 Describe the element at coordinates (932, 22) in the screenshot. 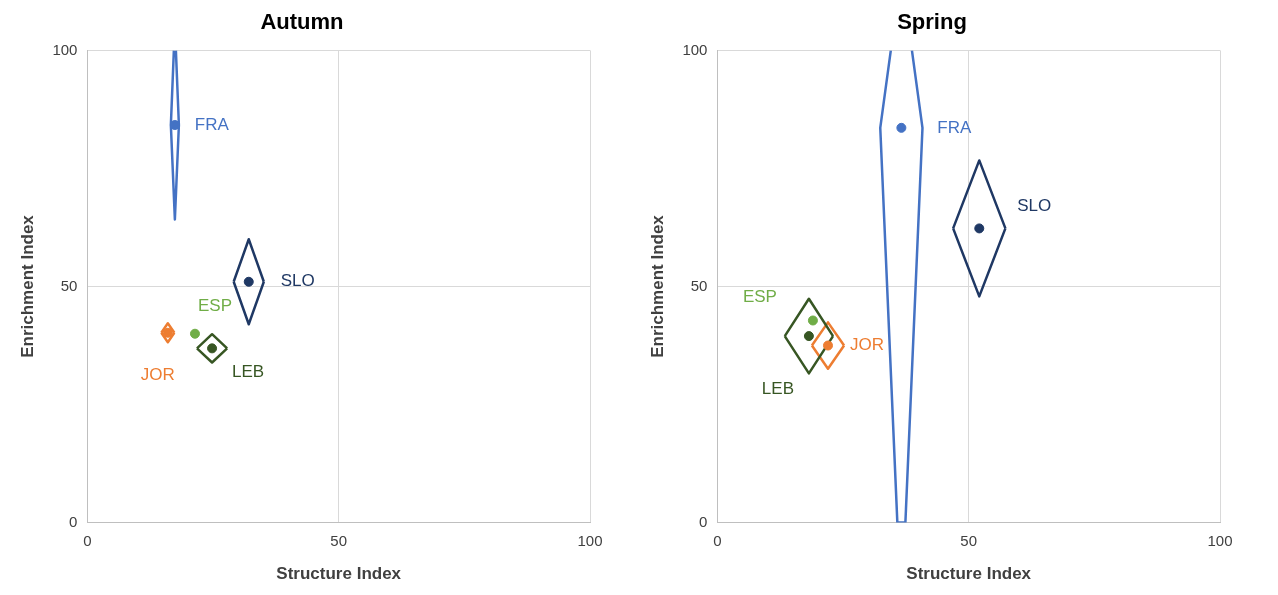

I see `chart-title: Spring` at that location.